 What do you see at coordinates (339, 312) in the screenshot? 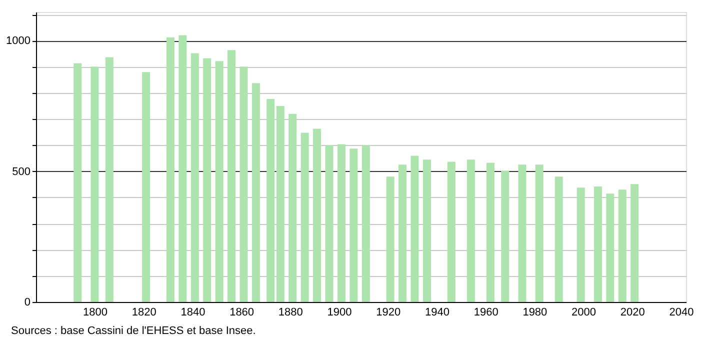
I see `x-tick-label: 1900` at bounding box center [339, 312].